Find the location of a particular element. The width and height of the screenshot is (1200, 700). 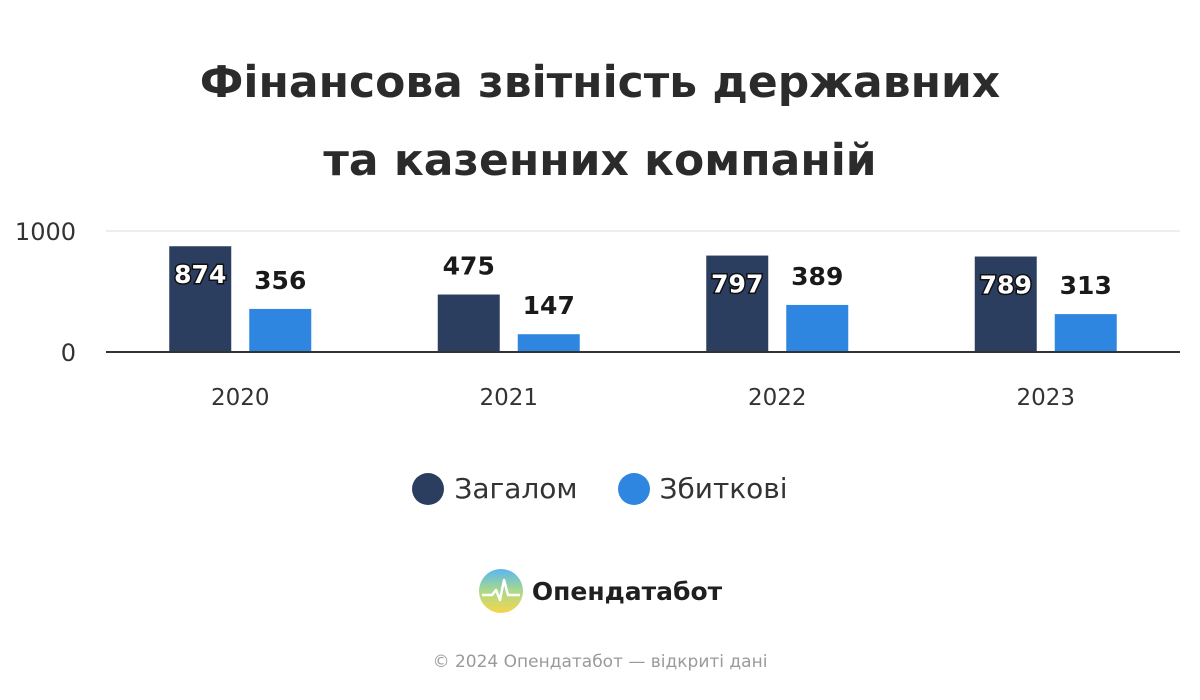

legend-item-total: Загалом is located at coordinates (495, 488).